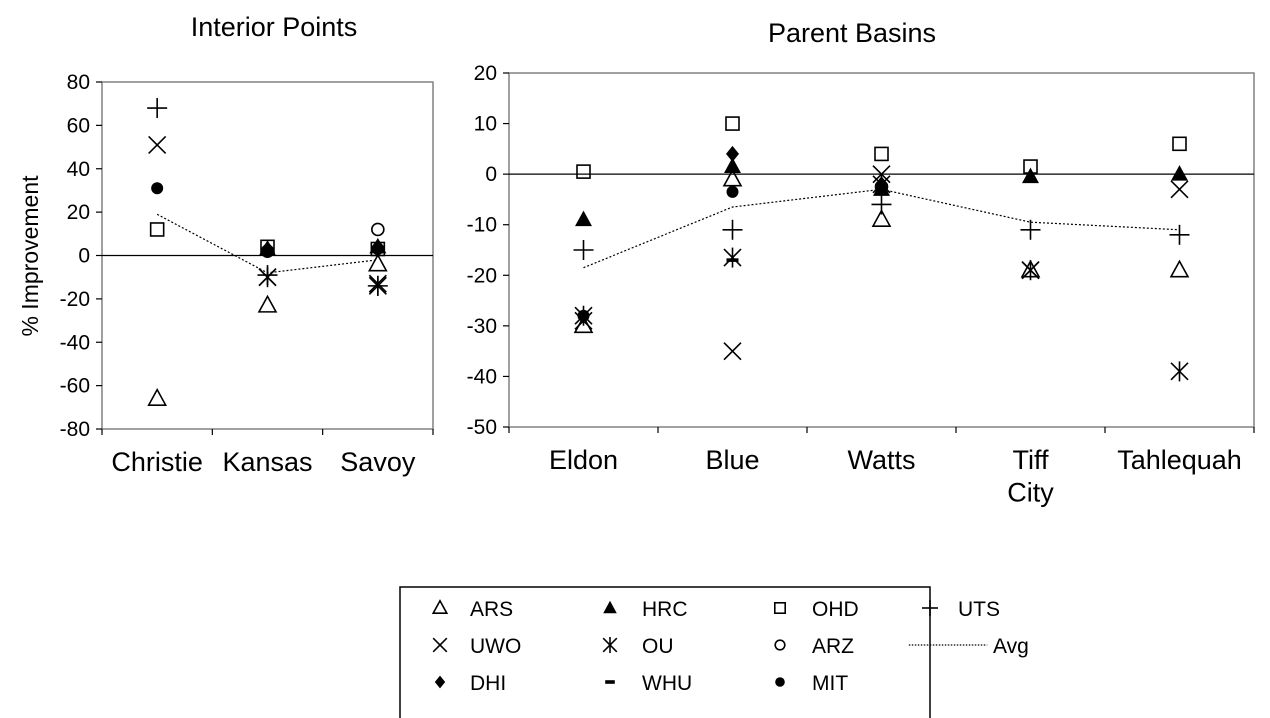 The width and height of the screenshot is (1270, 718). I want to click on point-mit-blue, so click(732, 191).